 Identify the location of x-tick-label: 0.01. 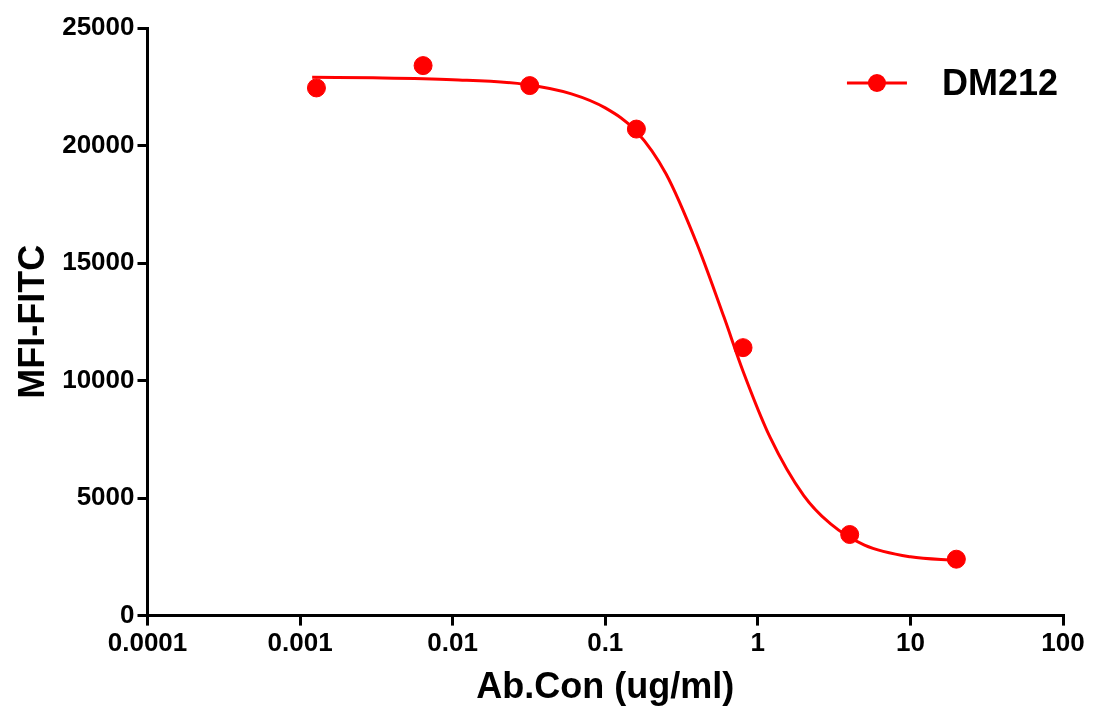
(452, 642).